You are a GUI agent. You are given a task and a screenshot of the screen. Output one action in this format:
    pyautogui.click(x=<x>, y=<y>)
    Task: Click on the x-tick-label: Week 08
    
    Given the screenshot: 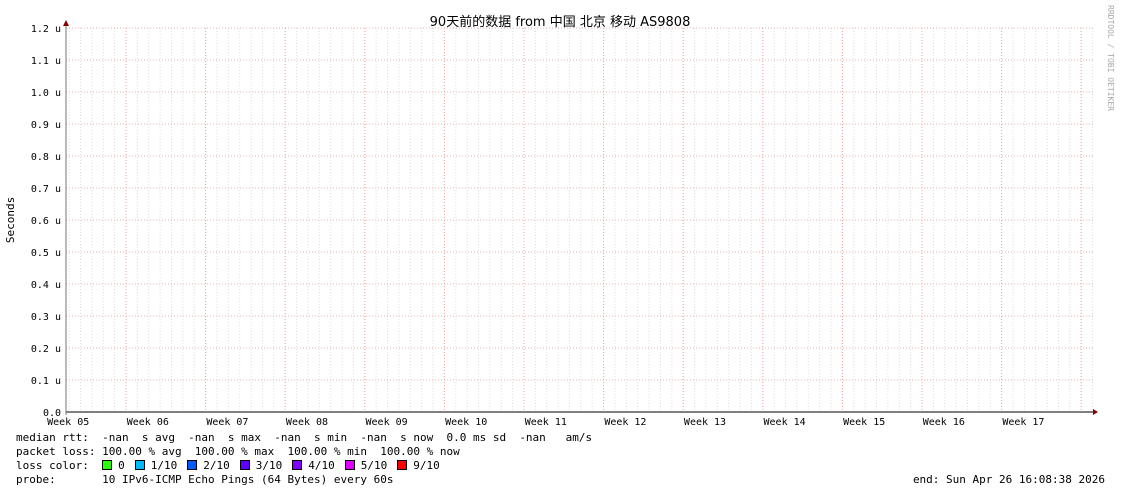 What is the action you would take?
    pyautogui.click(x=307, y=422)
    